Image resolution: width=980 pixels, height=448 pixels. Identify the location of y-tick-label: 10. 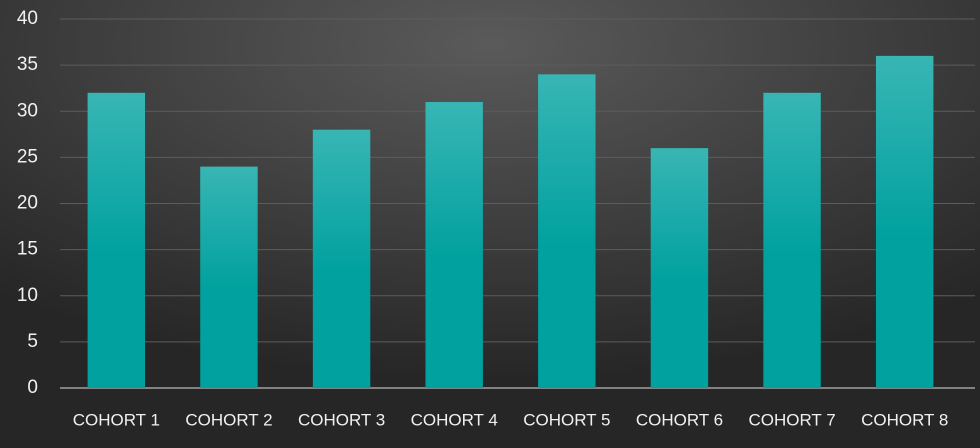
(27, 295).